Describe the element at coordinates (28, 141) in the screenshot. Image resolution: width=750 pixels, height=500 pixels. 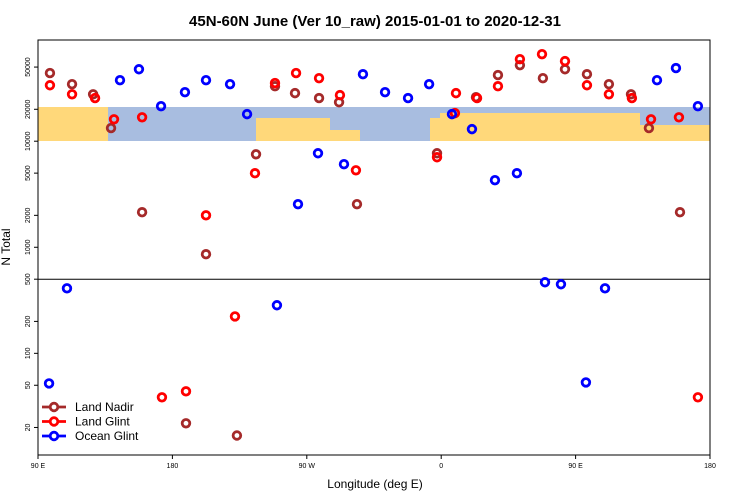
I see `y-tick-label: 10000` at that location.